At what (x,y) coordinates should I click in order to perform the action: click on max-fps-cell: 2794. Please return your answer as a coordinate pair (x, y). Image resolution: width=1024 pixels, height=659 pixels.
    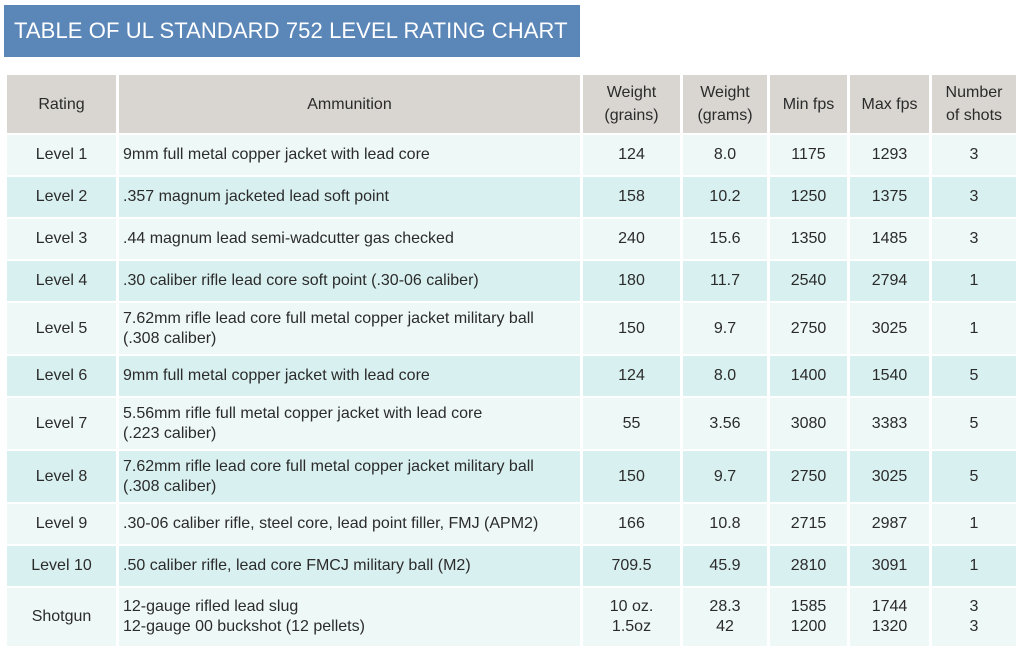
    Looking at the image, I should click on (889, 281).